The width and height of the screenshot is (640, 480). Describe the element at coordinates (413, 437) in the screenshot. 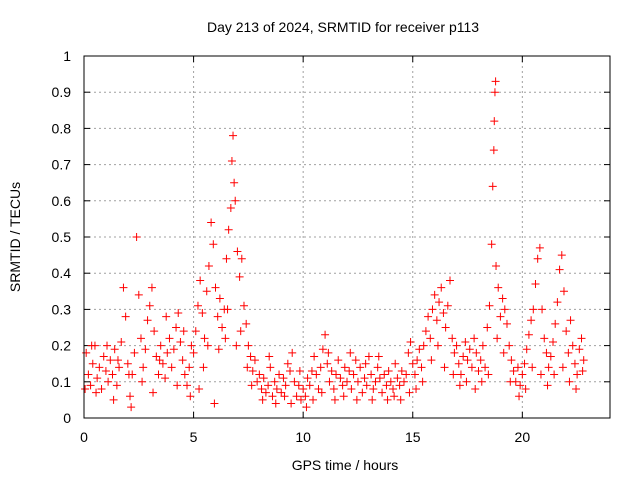

I see `x-tick-label: 15` at that location.